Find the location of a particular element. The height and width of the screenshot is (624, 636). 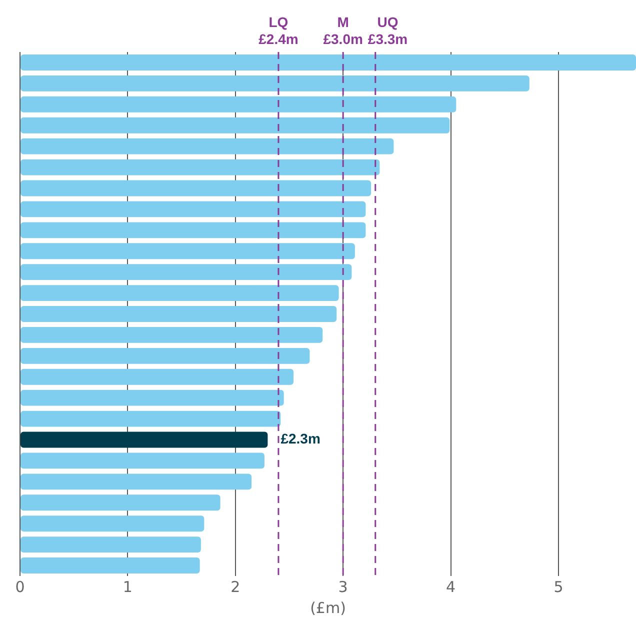

x-tick-label: 5 is located at coordinates (559, 587).